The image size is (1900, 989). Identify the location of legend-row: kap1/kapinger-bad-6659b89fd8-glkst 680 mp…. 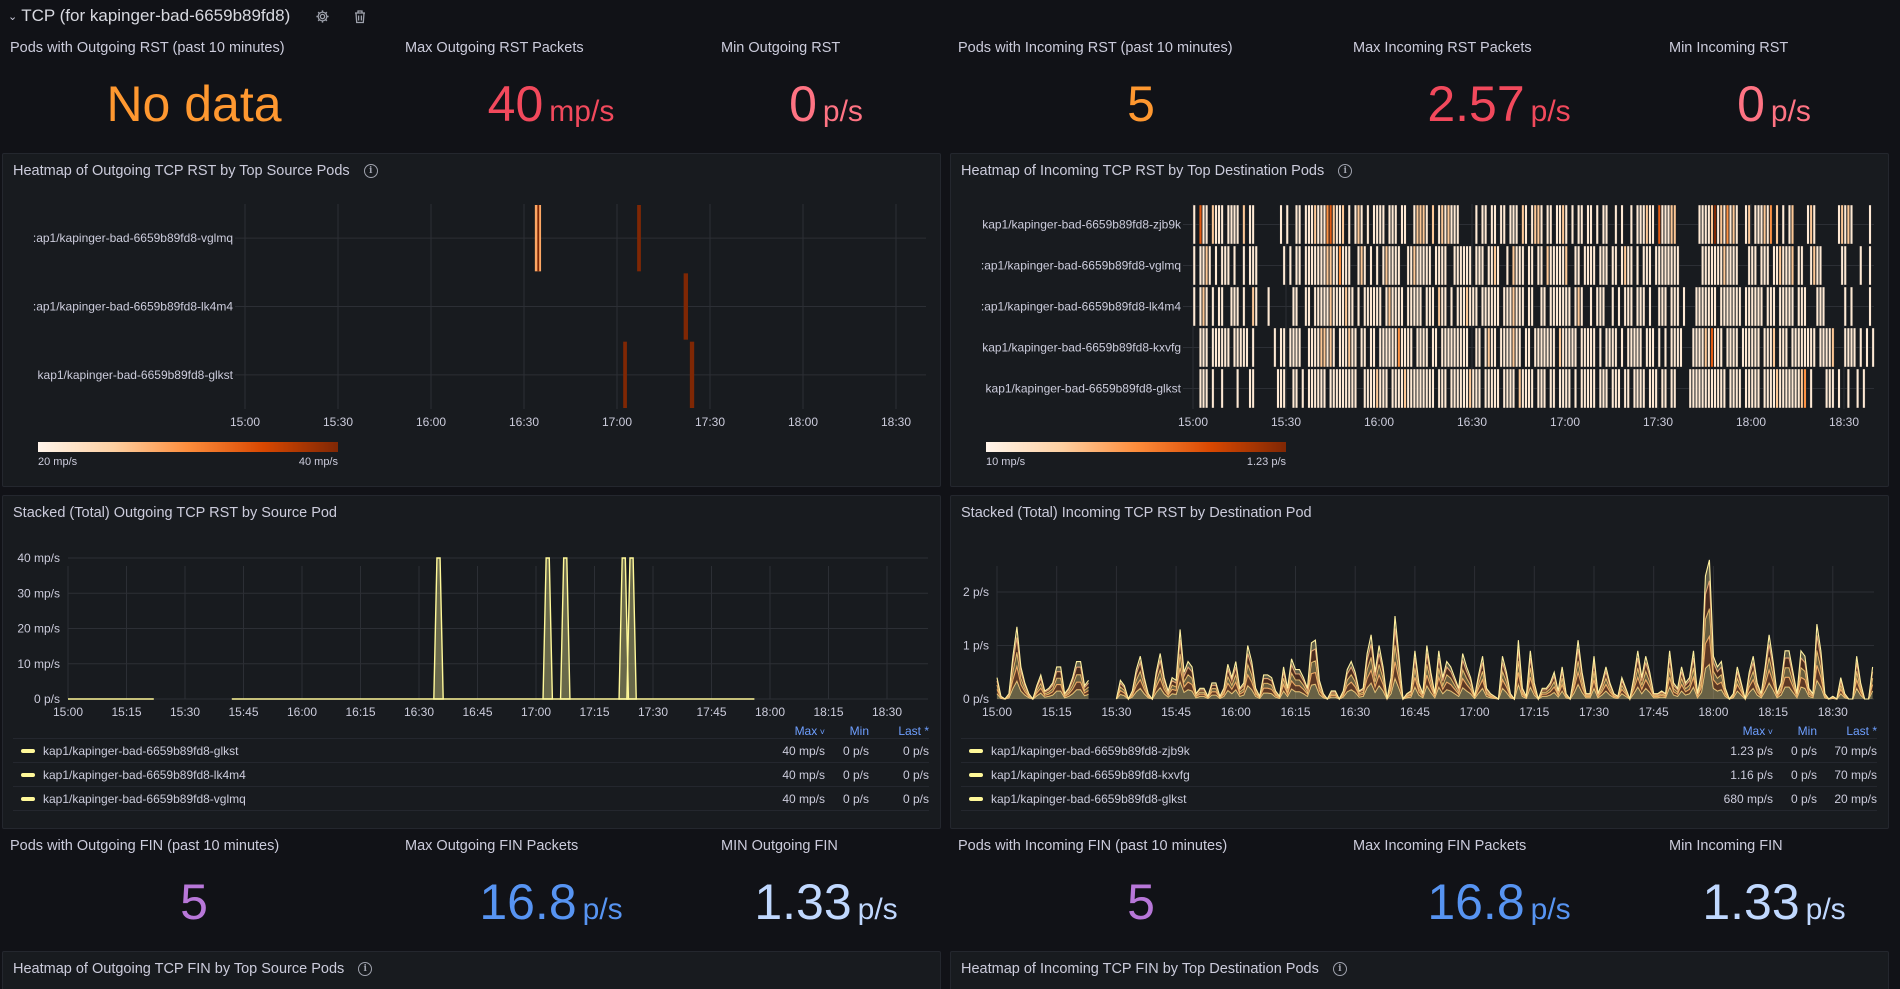
(1419, 798).